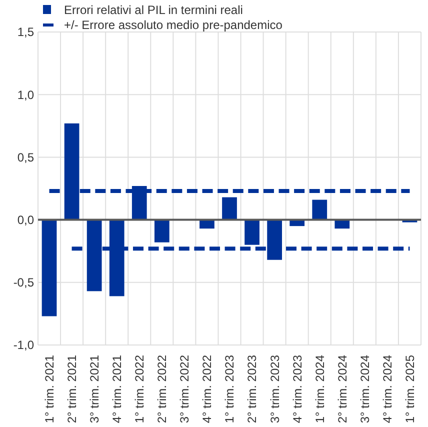 Image resolution: width=428 pixels, height=427 pixels. I want to click on x-tick-label: 1° trim. 2024, so click(319, 389).